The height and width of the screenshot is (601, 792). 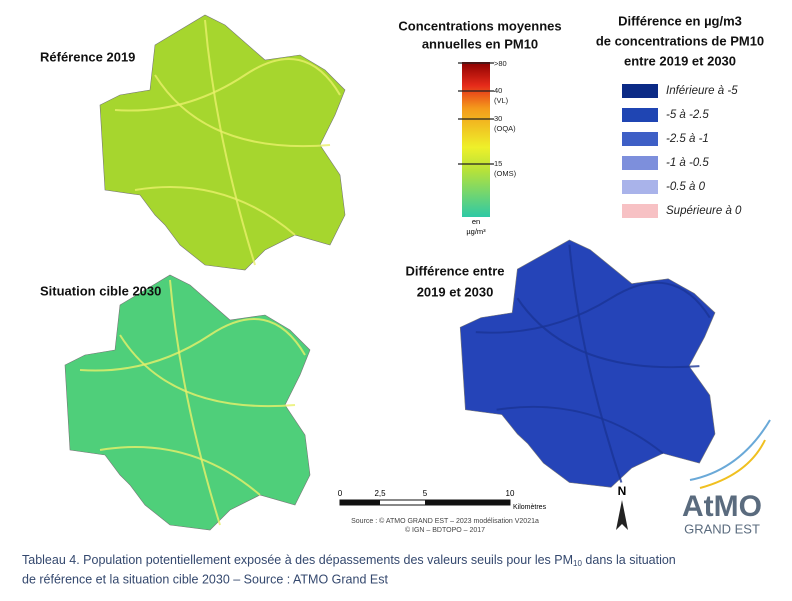 I want to click on caption-subscript: 10, so click(x=577, y=563).